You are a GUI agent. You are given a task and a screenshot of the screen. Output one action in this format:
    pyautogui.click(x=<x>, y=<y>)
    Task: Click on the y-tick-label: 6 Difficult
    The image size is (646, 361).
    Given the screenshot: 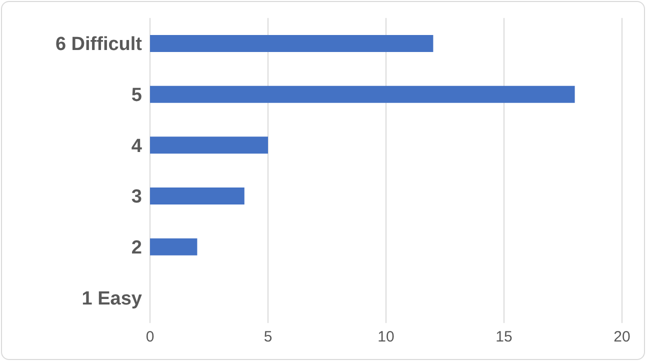 What is the action you would take?
    pyautogui.click(x=99, y=45)
    